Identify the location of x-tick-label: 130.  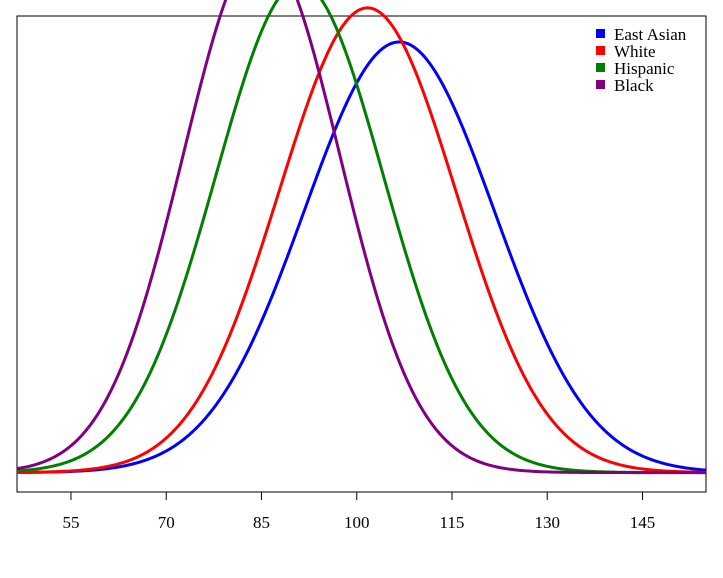
(547, 522).